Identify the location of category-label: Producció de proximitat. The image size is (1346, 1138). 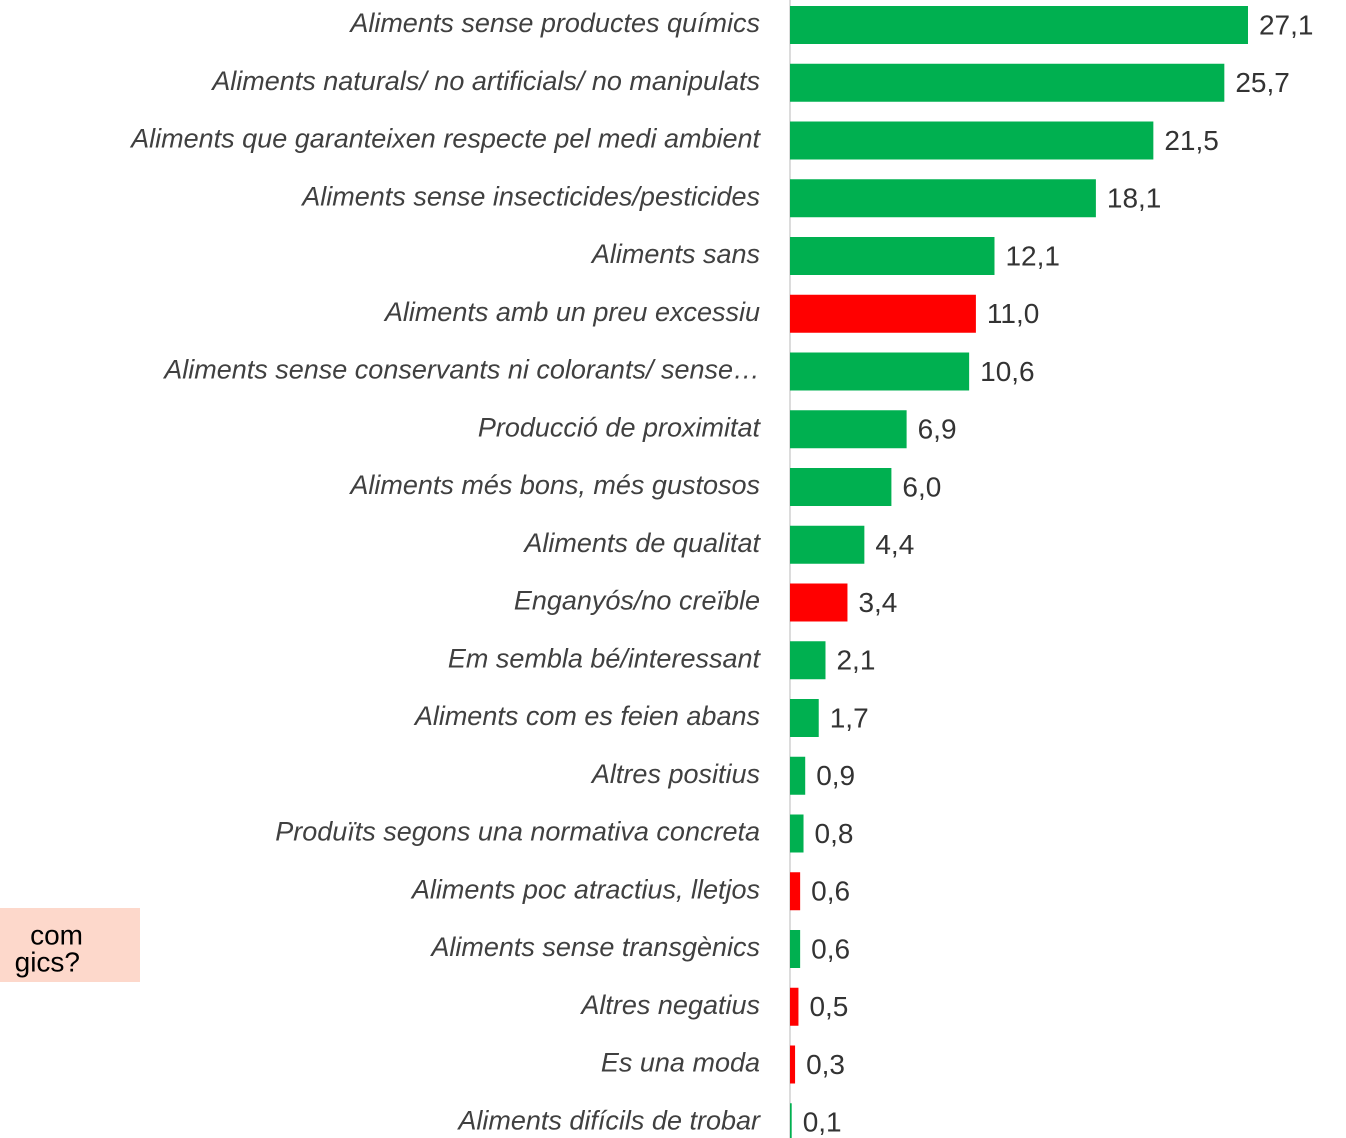
(620, 427).